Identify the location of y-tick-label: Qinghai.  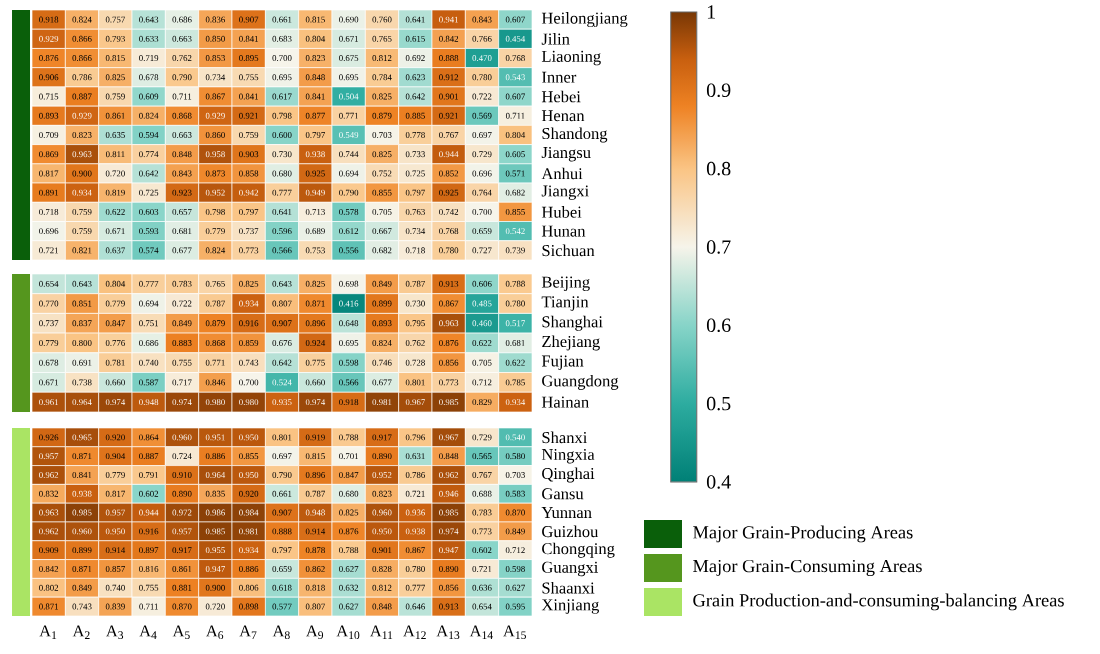
(568, 475).